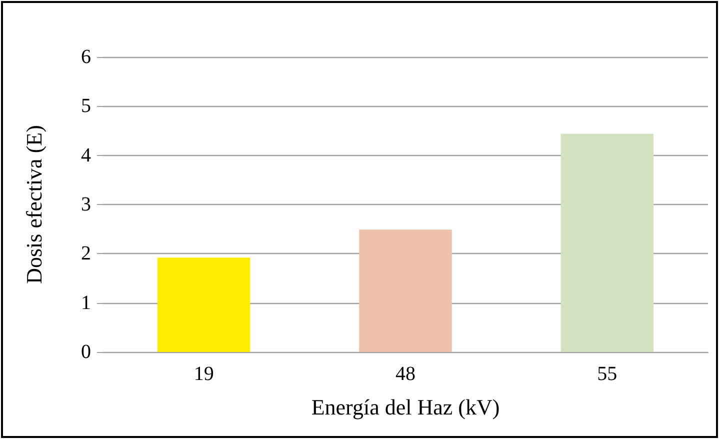 Image resolution: width=719 pixels, height=439 pixels. I want to click on y-tick-label: 4, so click(86, 155).